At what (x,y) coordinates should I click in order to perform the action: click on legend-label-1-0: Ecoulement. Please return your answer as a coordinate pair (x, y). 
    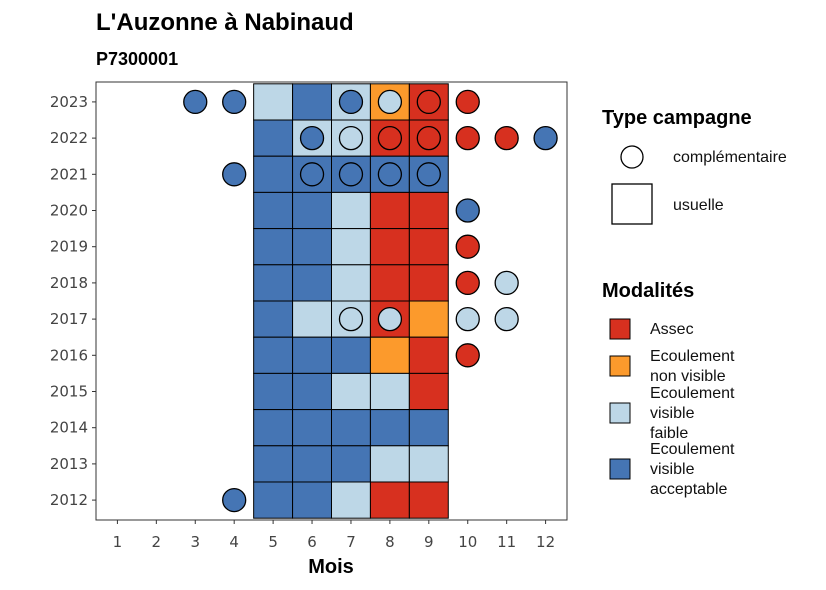
    Looking at the image, I should click on (692, 356).